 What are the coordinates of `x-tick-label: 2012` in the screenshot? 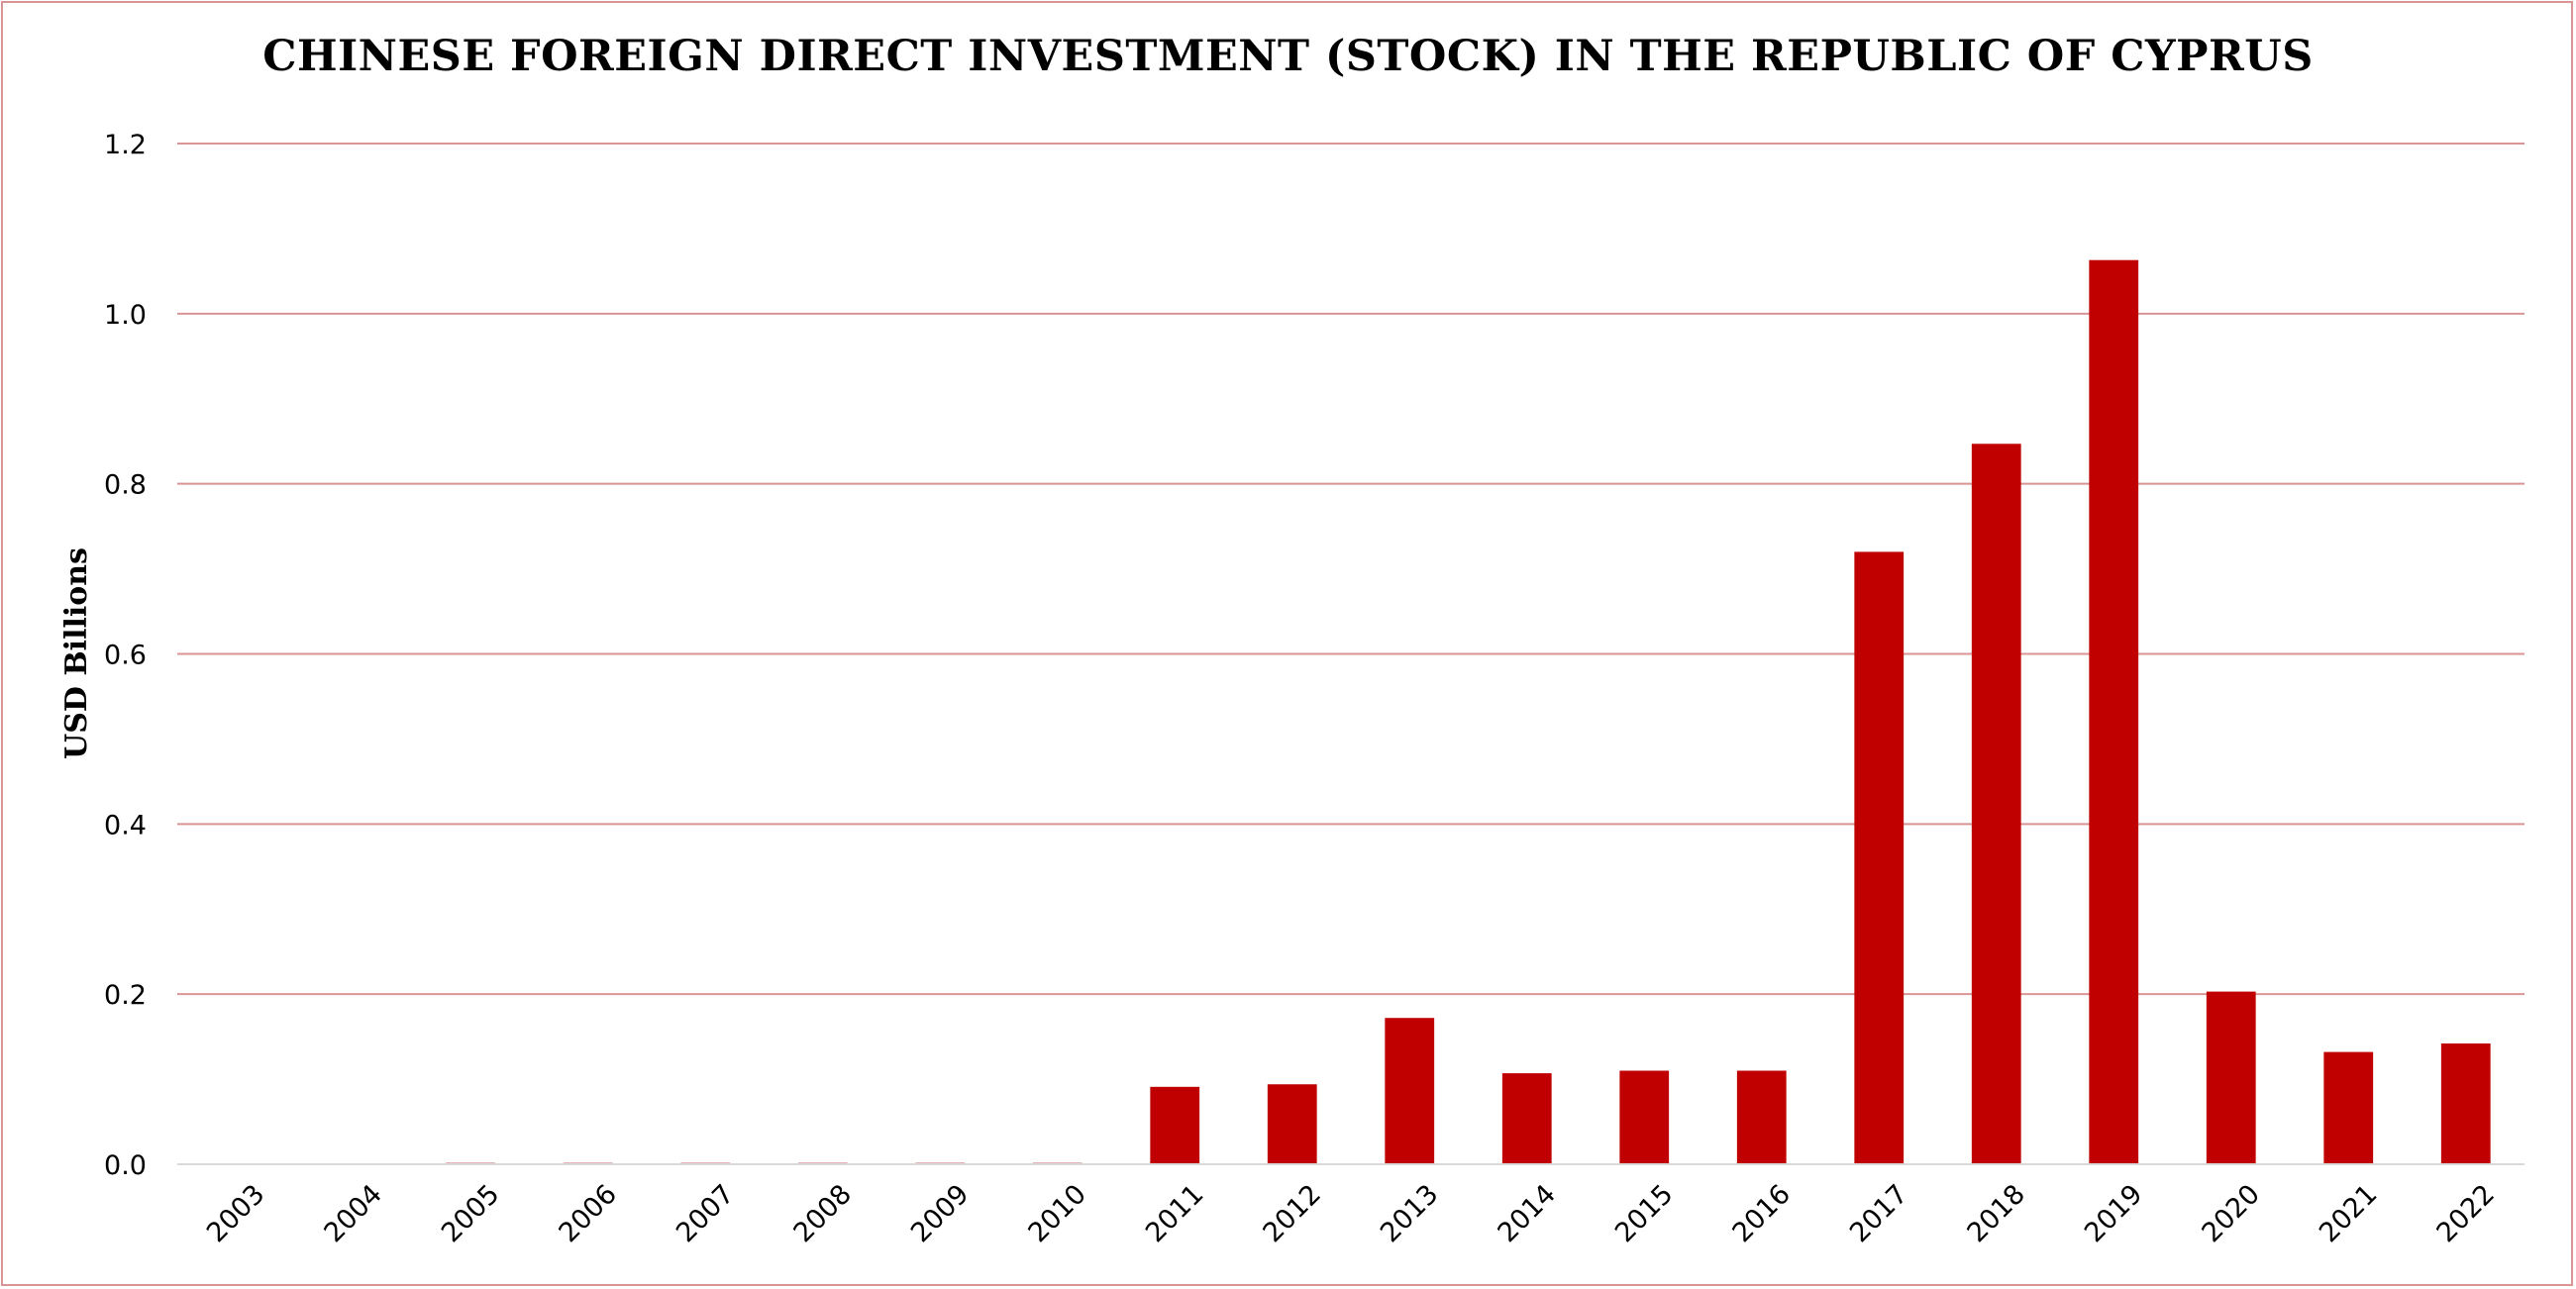 It's located at (1292, 1214).